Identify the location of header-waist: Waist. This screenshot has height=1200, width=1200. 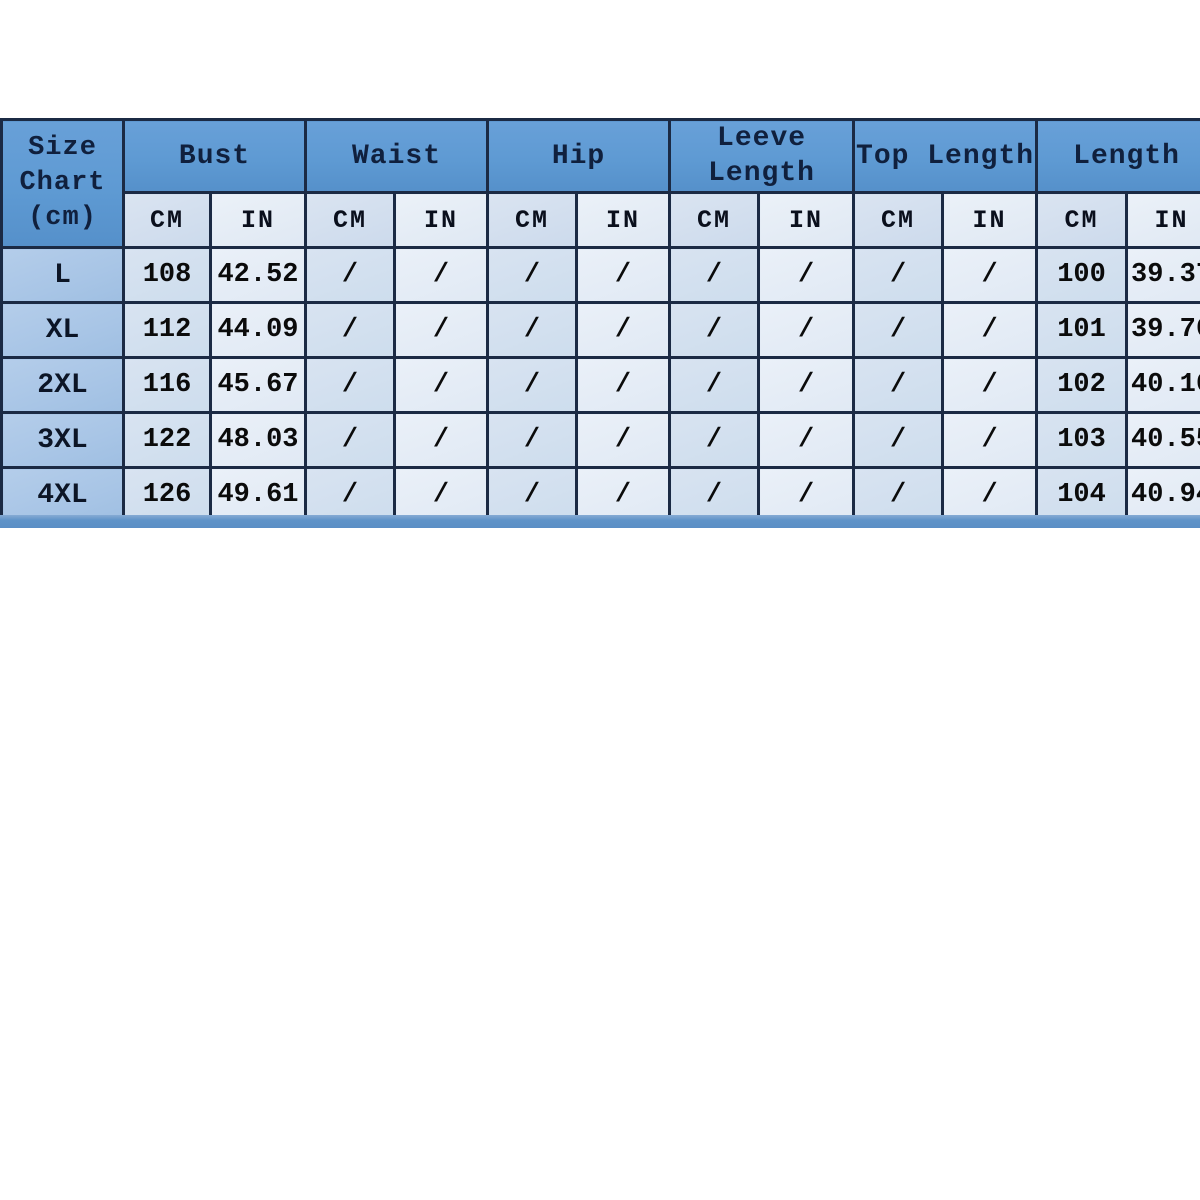
(396, 156).